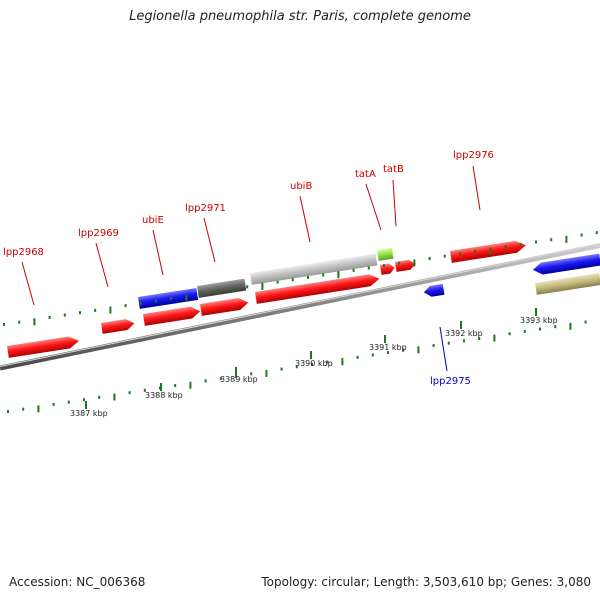 The image size is (600, 600). What do you see at coordinates (153, 220) in the screenshot?
I see `gene-label-ubiE: ubiE` at bounding box center [153, 220].